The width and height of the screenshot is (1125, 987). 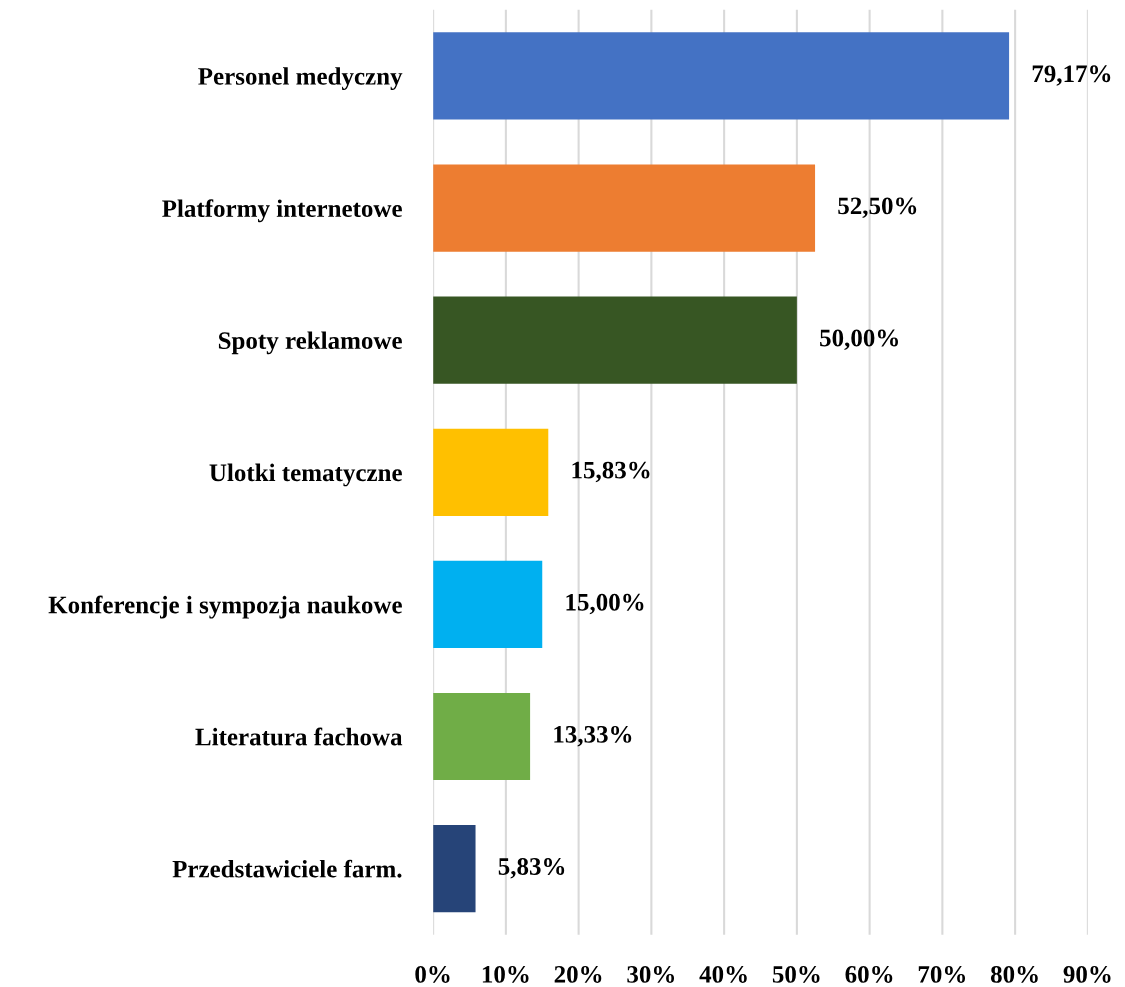 What do you see at coordinates (651, 974) in the screenshot?
I see `x-tick-label: 30%` at bounding box center [651, 974].